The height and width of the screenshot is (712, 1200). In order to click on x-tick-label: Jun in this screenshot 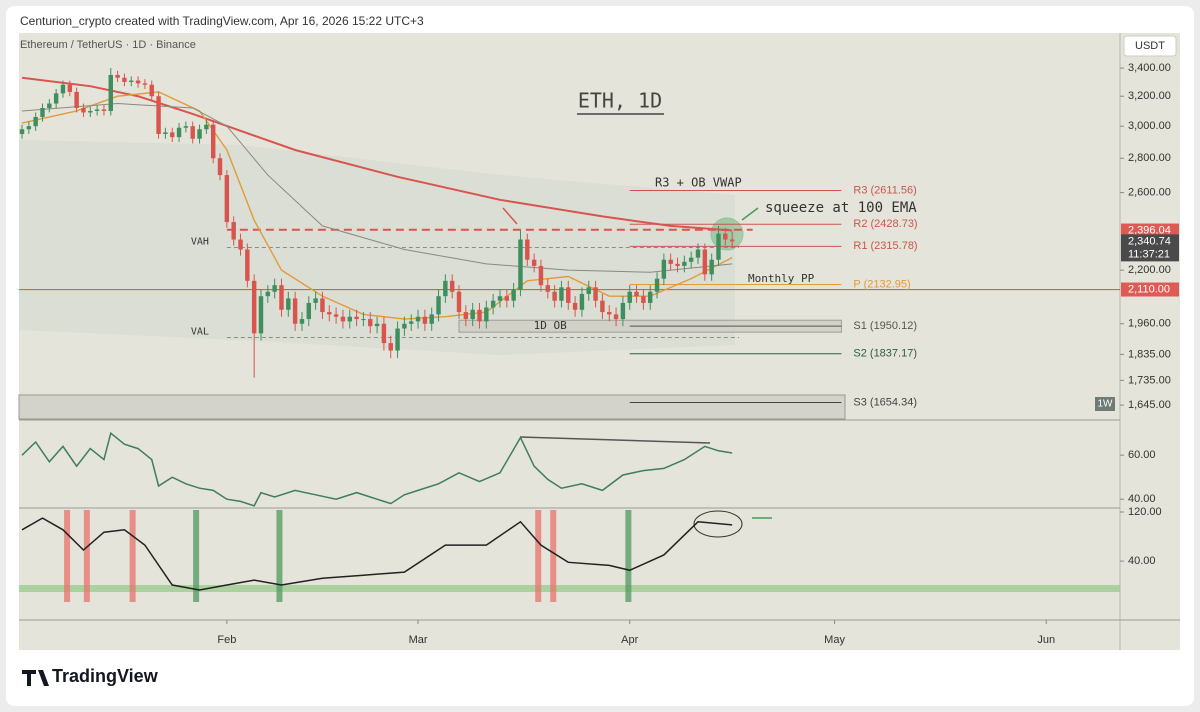, I will do `click(1046, 640)`.